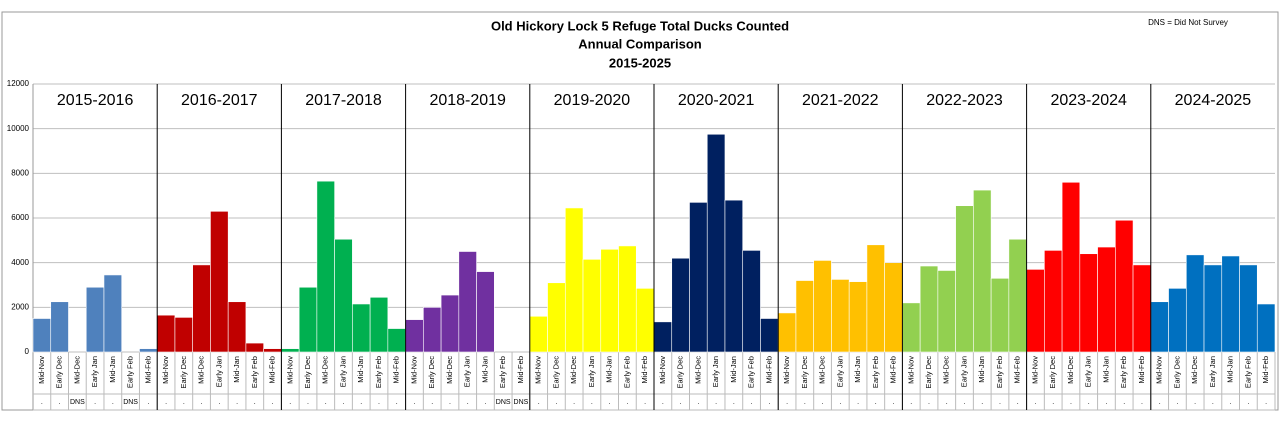 The width and height of the screenshot is (1280, 424). I want to click on chart-years: 2015-2025, so click(640, 62).